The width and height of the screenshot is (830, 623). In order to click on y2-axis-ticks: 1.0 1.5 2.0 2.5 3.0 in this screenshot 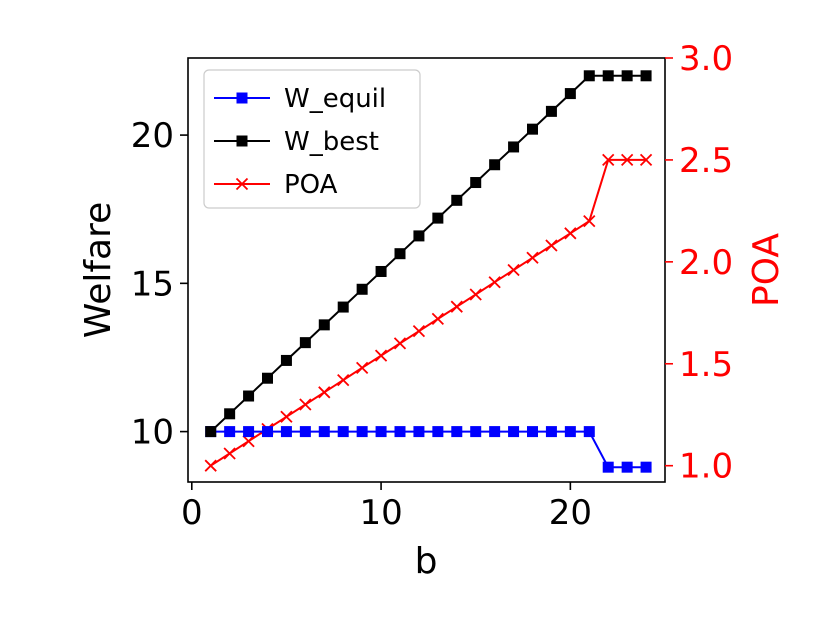, I will do `click(699, 263)`.